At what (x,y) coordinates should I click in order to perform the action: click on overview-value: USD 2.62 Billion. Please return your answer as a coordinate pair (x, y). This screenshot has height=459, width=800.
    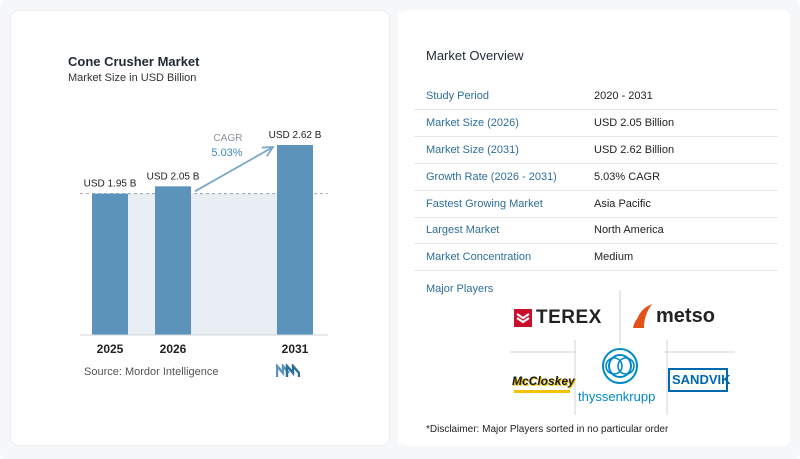
    Looking at the image, I should click on (634, 150).